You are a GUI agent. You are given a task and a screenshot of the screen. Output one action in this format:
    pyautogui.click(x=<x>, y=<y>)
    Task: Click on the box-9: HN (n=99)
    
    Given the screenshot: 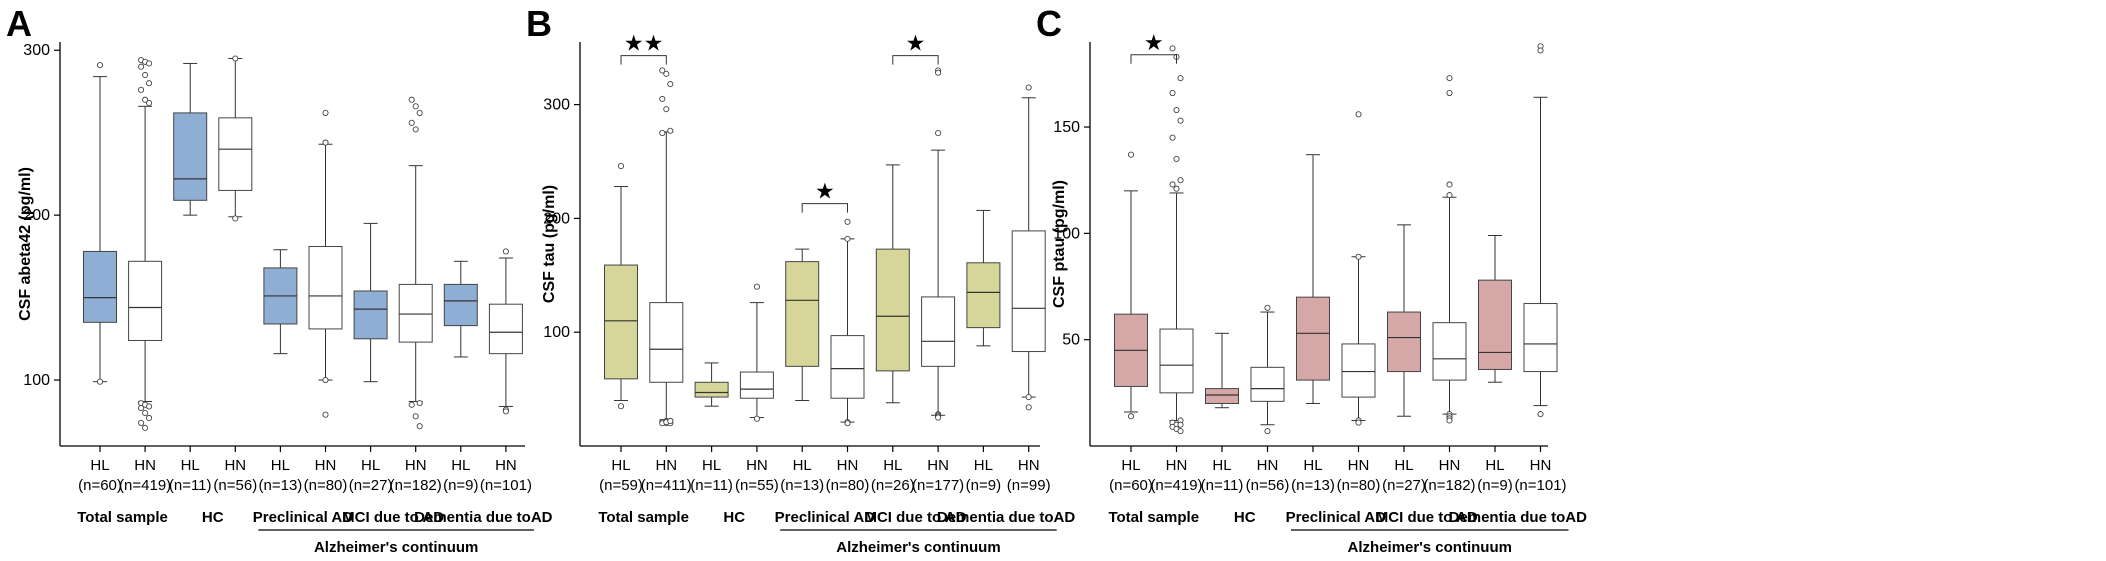 What is the action you would take?
    pyautogui.click(x=1029, y=289)
    